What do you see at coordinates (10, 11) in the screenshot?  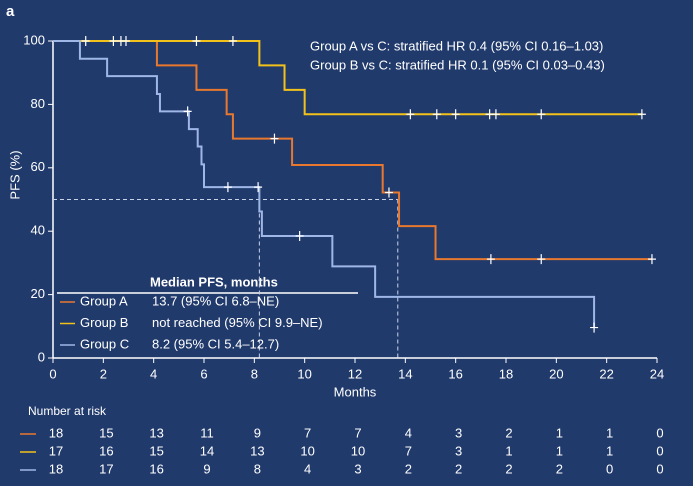 I see `panel-label: a` at bounding box center [10, 11].